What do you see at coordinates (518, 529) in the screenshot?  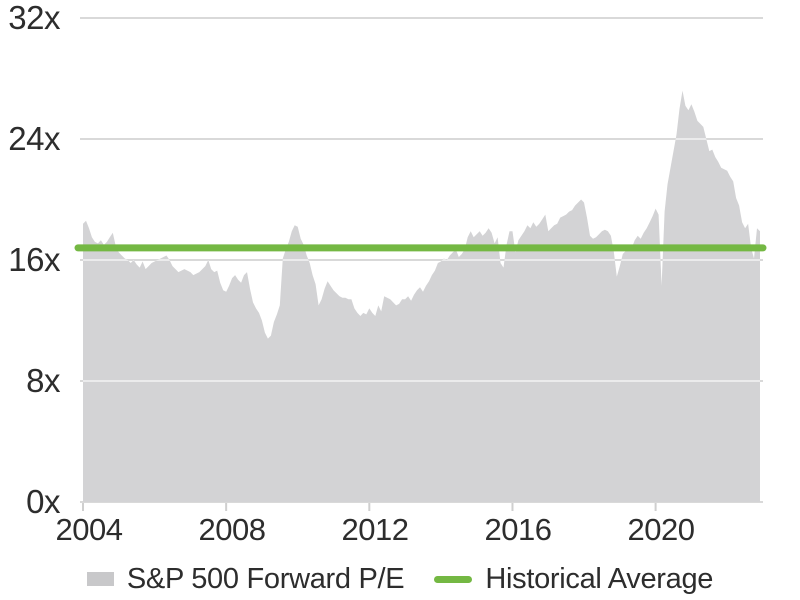 I see `x-tick-label-2016: 2016` at bounding box center [518, 529].